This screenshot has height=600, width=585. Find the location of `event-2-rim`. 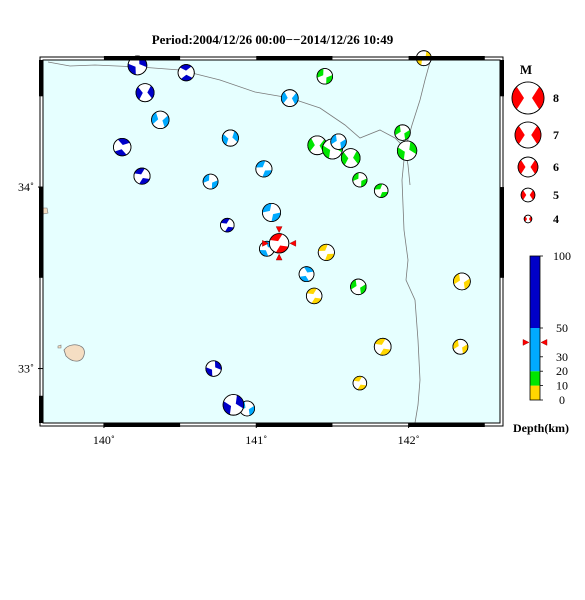

event-2-rim is located at coordinates (186, 73).